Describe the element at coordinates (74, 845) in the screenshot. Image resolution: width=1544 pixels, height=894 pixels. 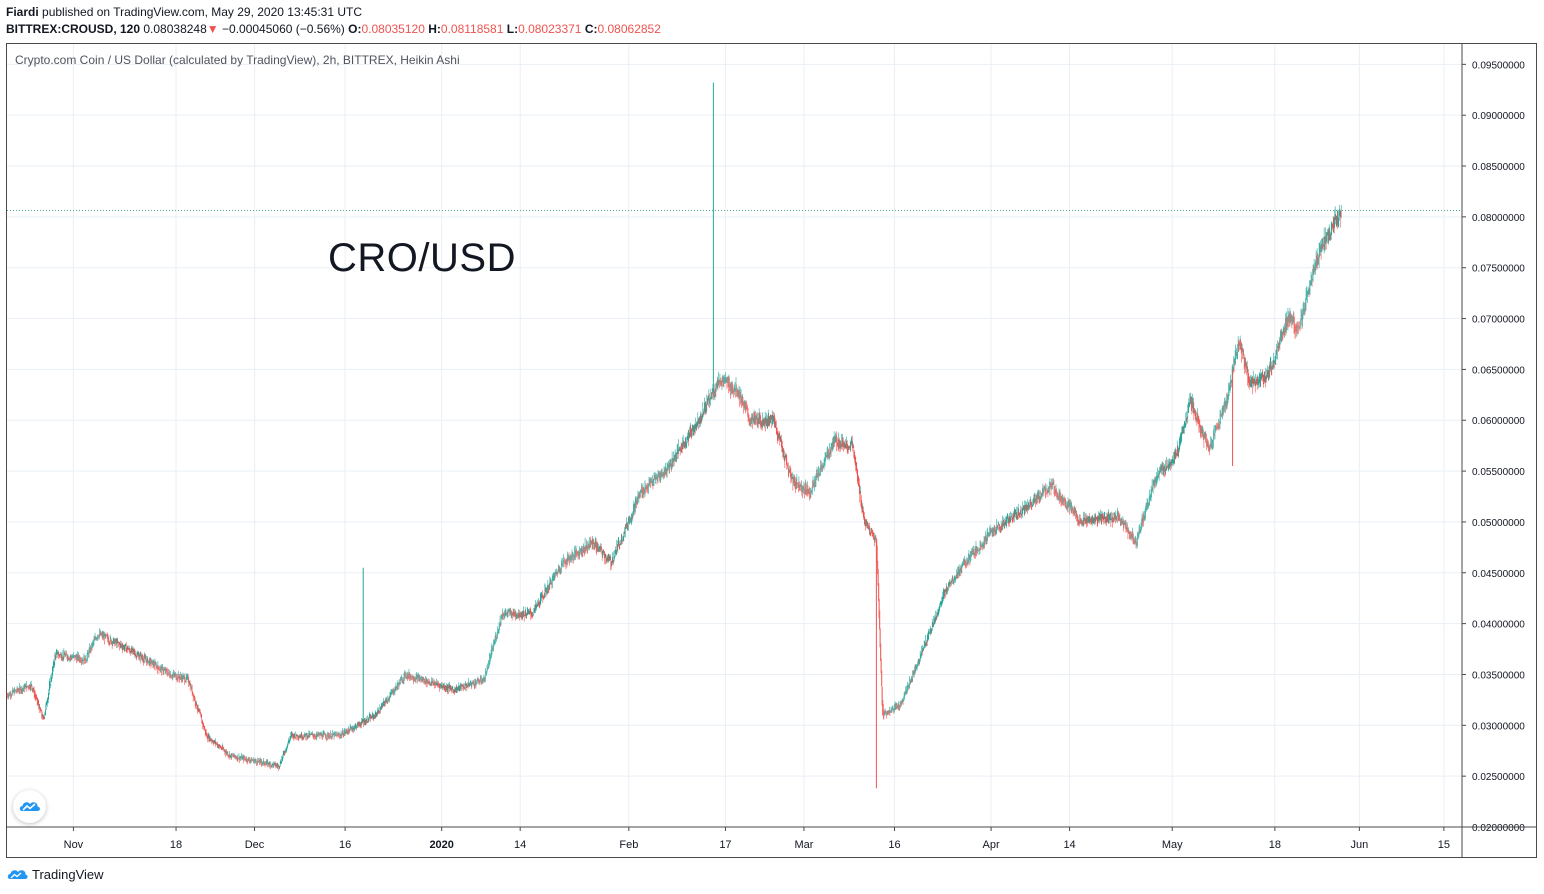
I see `time-tick-label: Nov` at that location.